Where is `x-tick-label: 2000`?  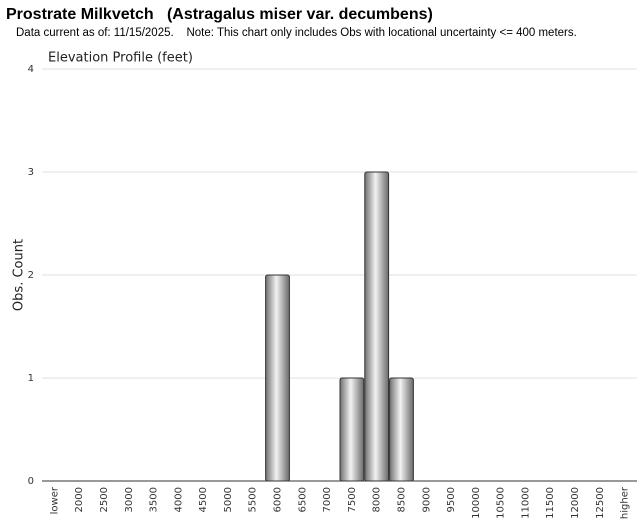 x-tick-label: 2000 is located at coordinates (79, 499).